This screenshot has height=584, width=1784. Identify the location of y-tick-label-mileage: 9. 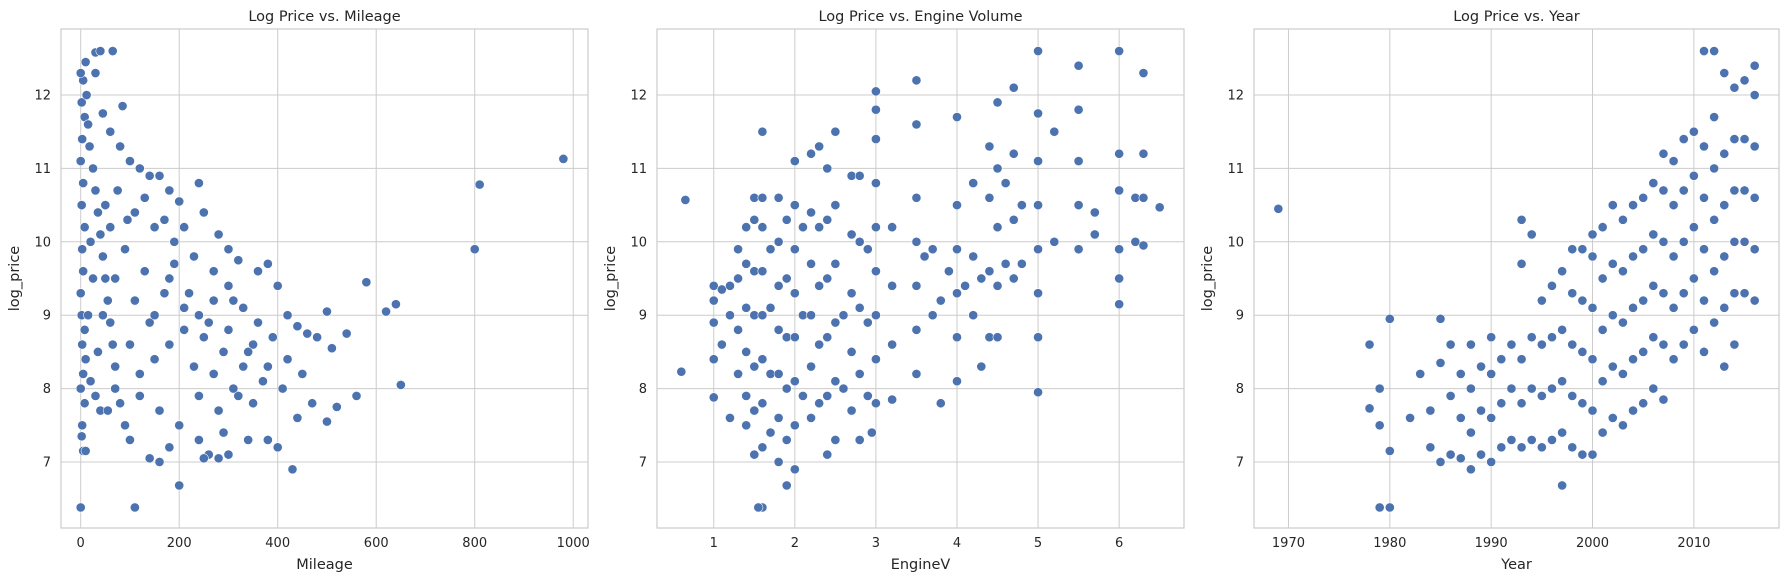
(47, 316).